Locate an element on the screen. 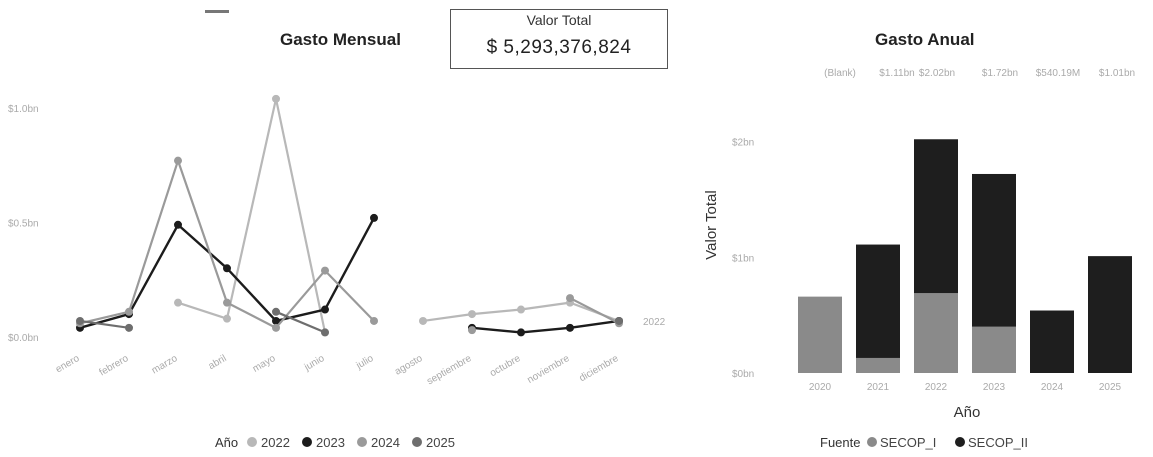 This screenshot has height=457, width=1153. x-tick-label: 2021 is located at coordinates (878, 387).